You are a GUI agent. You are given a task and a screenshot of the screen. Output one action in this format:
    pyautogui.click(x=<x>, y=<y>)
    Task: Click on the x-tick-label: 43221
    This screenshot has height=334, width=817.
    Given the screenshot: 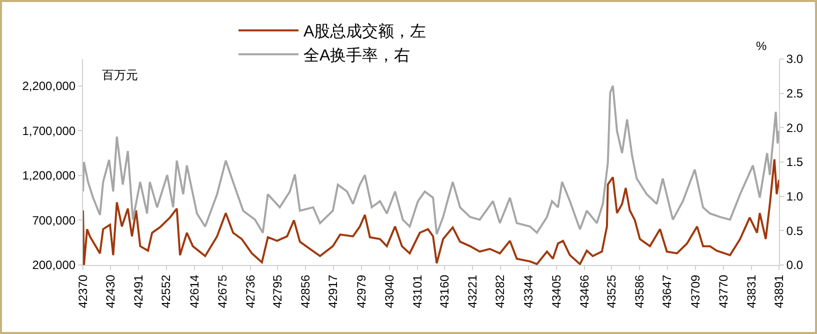 What is the action you would take?
    pyautogui.click(x=472, y=291)
    